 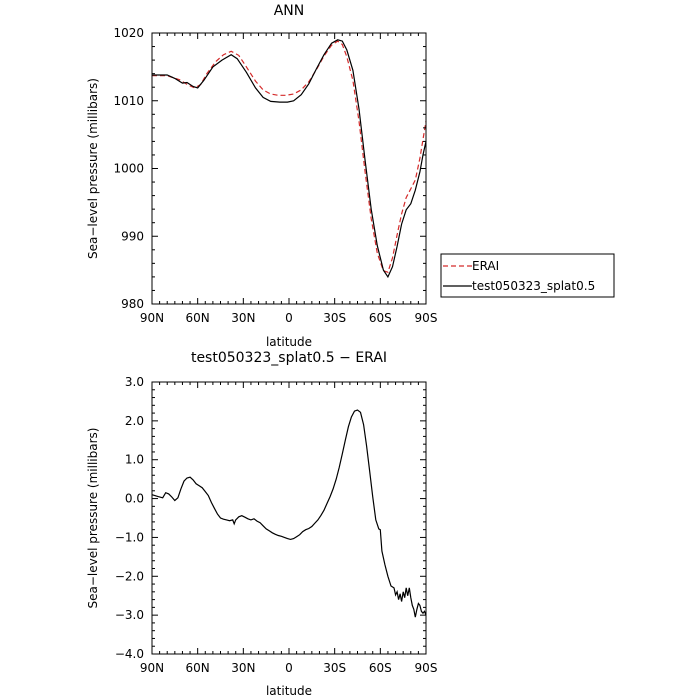 I want to click on y-tick-label: −1.0, so click(x=129, y=537).